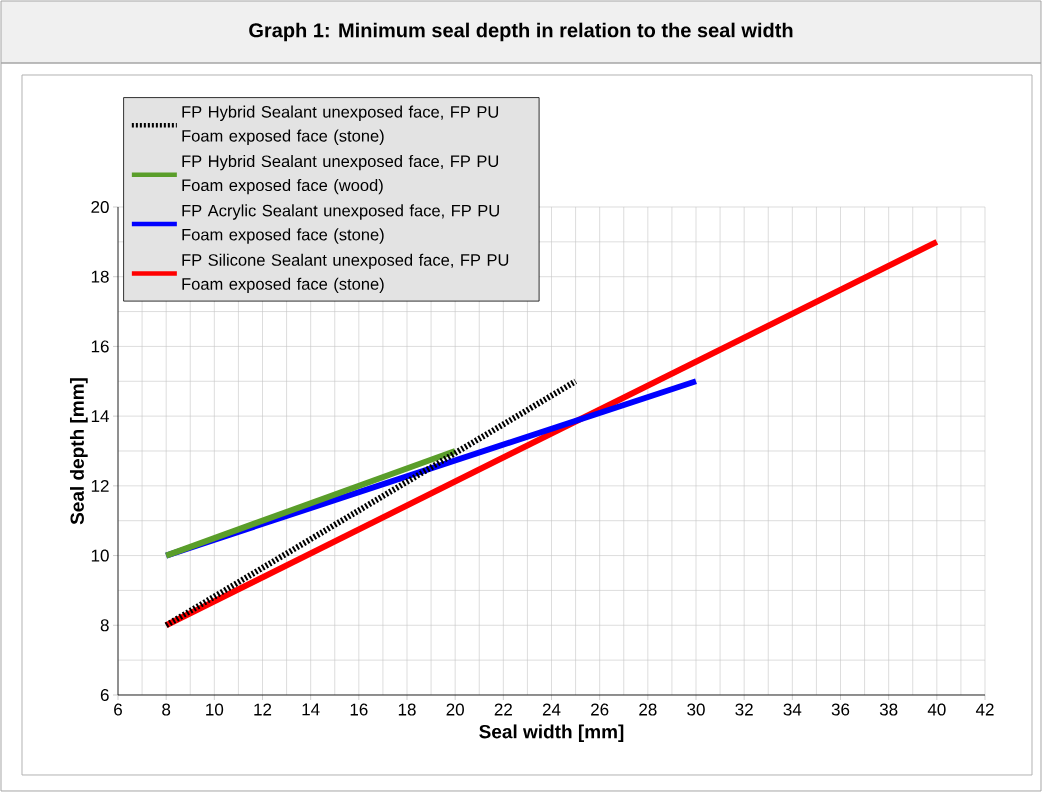 This screenshot has height=792, width=1042. What do you see at coordinates (600, 709) in the screenshot?
I see `x-tick-label: 26` at bounding box center [600, 709].